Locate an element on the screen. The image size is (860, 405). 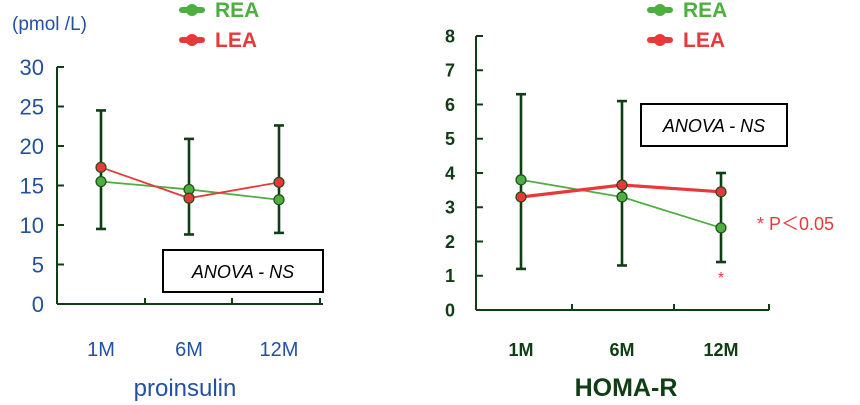
y-tick-label: 3 is located at coordinates (450, 208).